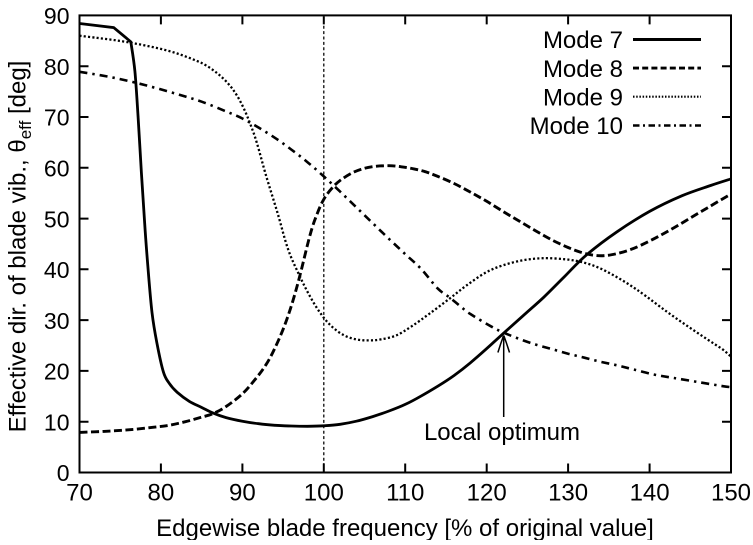  Describe the element at coordinates (20, 247) in the screenshot. I see `svg-text:Effective dir. of blade vib.,: Effective dir. of blade vib., θeff [deg]` at that location.